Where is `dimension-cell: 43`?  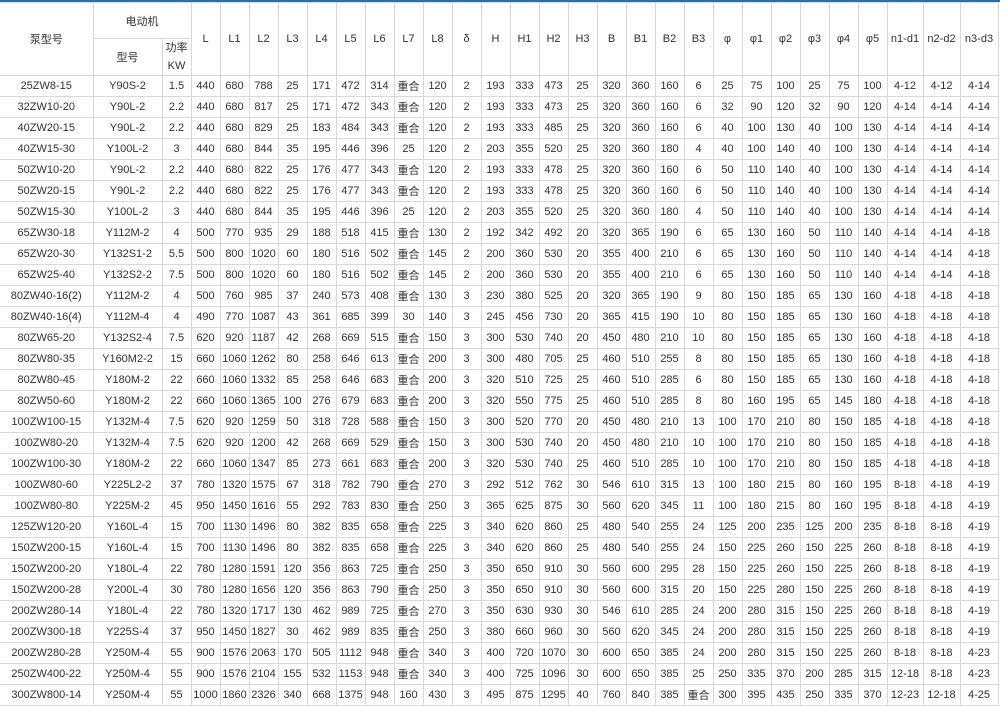
dimension-cell: 43 is located at coordinates (292, 317).